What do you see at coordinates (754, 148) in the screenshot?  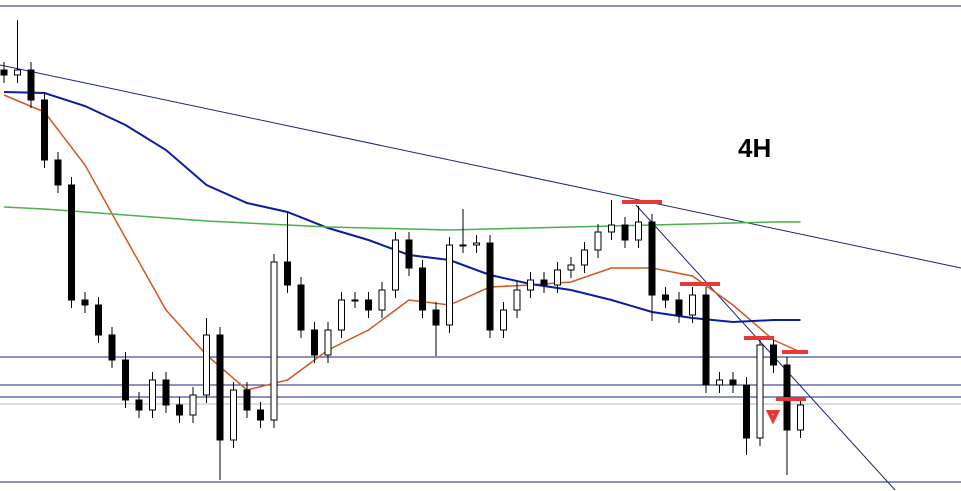 I see `chart-title: 4H` at bounding box center [754, 148].